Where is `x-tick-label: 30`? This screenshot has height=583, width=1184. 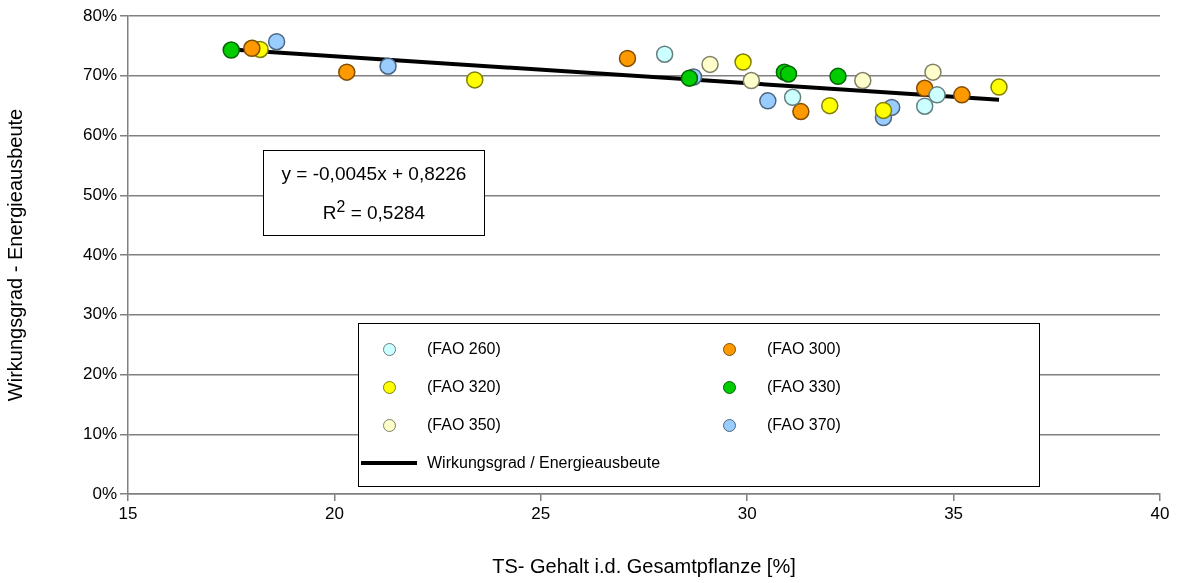 x-tick-label: 30 is located at coordinates (747, 513).